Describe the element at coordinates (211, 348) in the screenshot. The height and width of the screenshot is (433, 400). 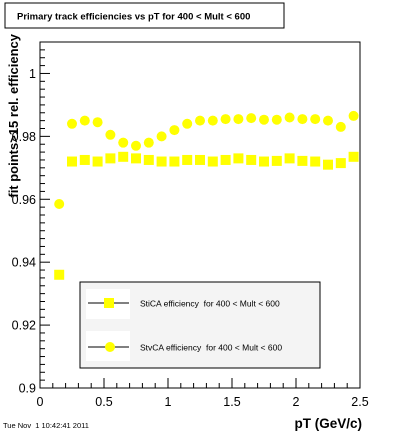
I see `legend-entry-stvca: StvCA efficiency for 400 < Mult < 600` at that location.